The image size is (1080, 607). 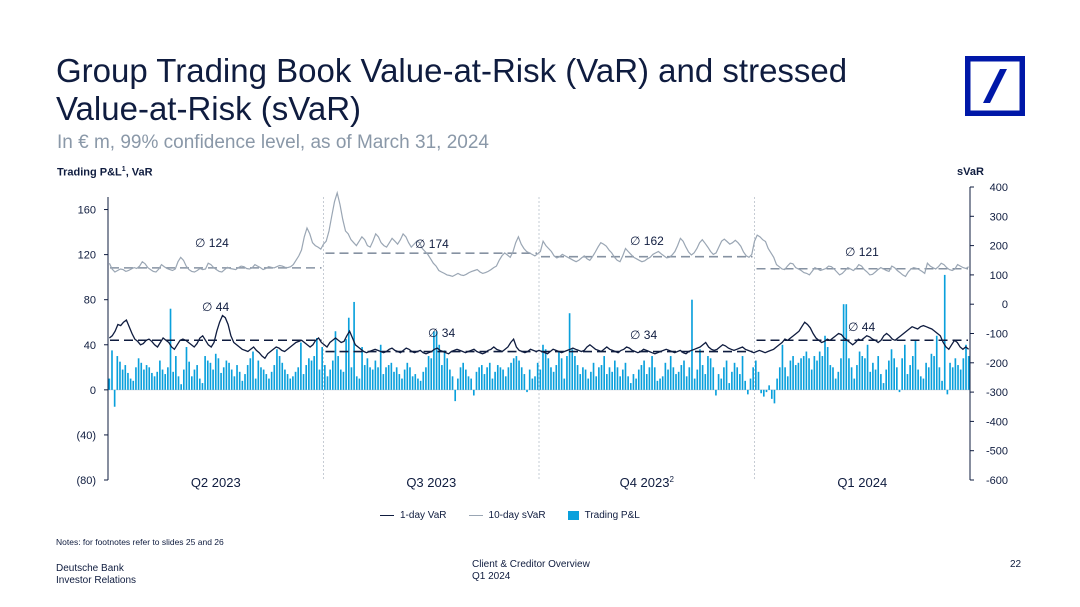 I want to click on right-axis-tick-label: -300, so click(x=997, y=393).